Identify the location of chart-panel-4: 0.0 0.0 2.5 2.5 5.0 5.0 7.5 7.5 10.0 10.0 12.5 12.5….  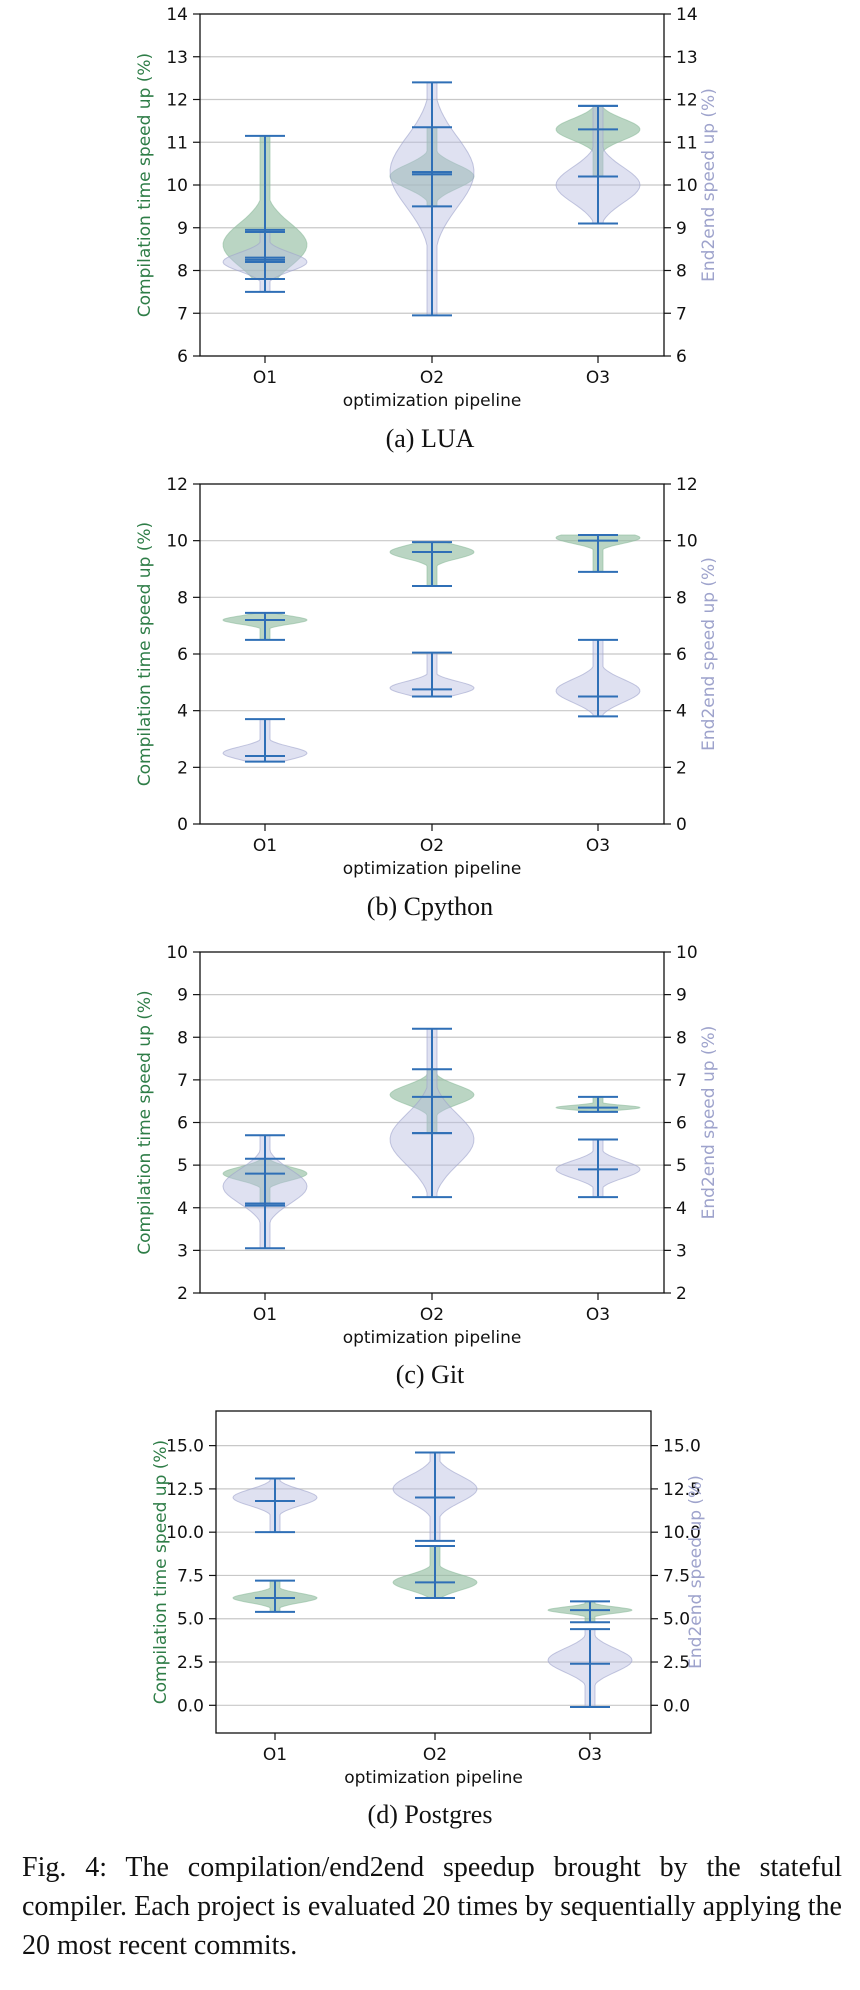
(428, 1619).